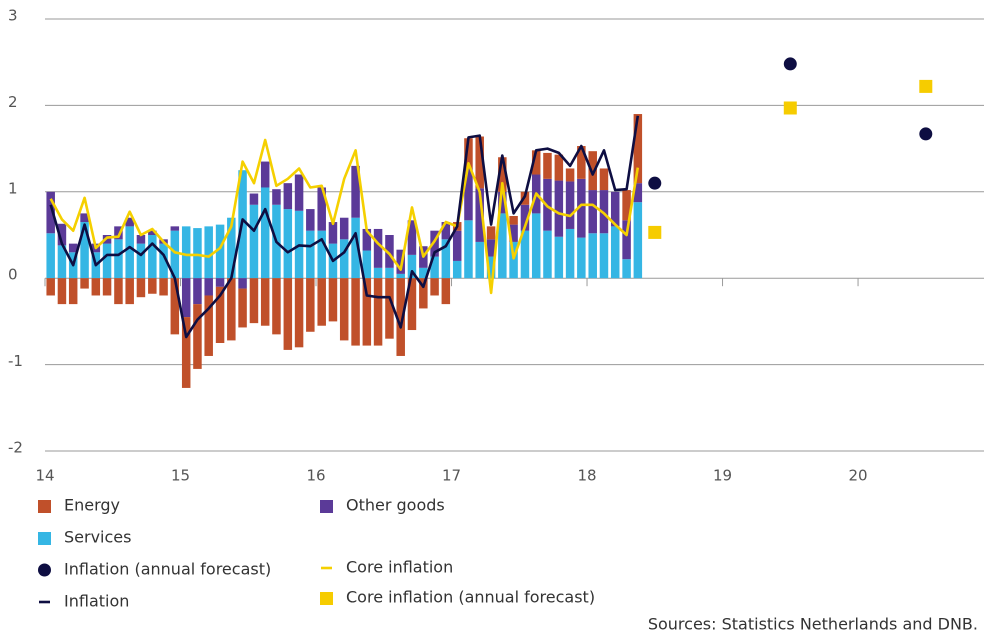  I want to click on legend-label: Inflation, so click(96, 601).